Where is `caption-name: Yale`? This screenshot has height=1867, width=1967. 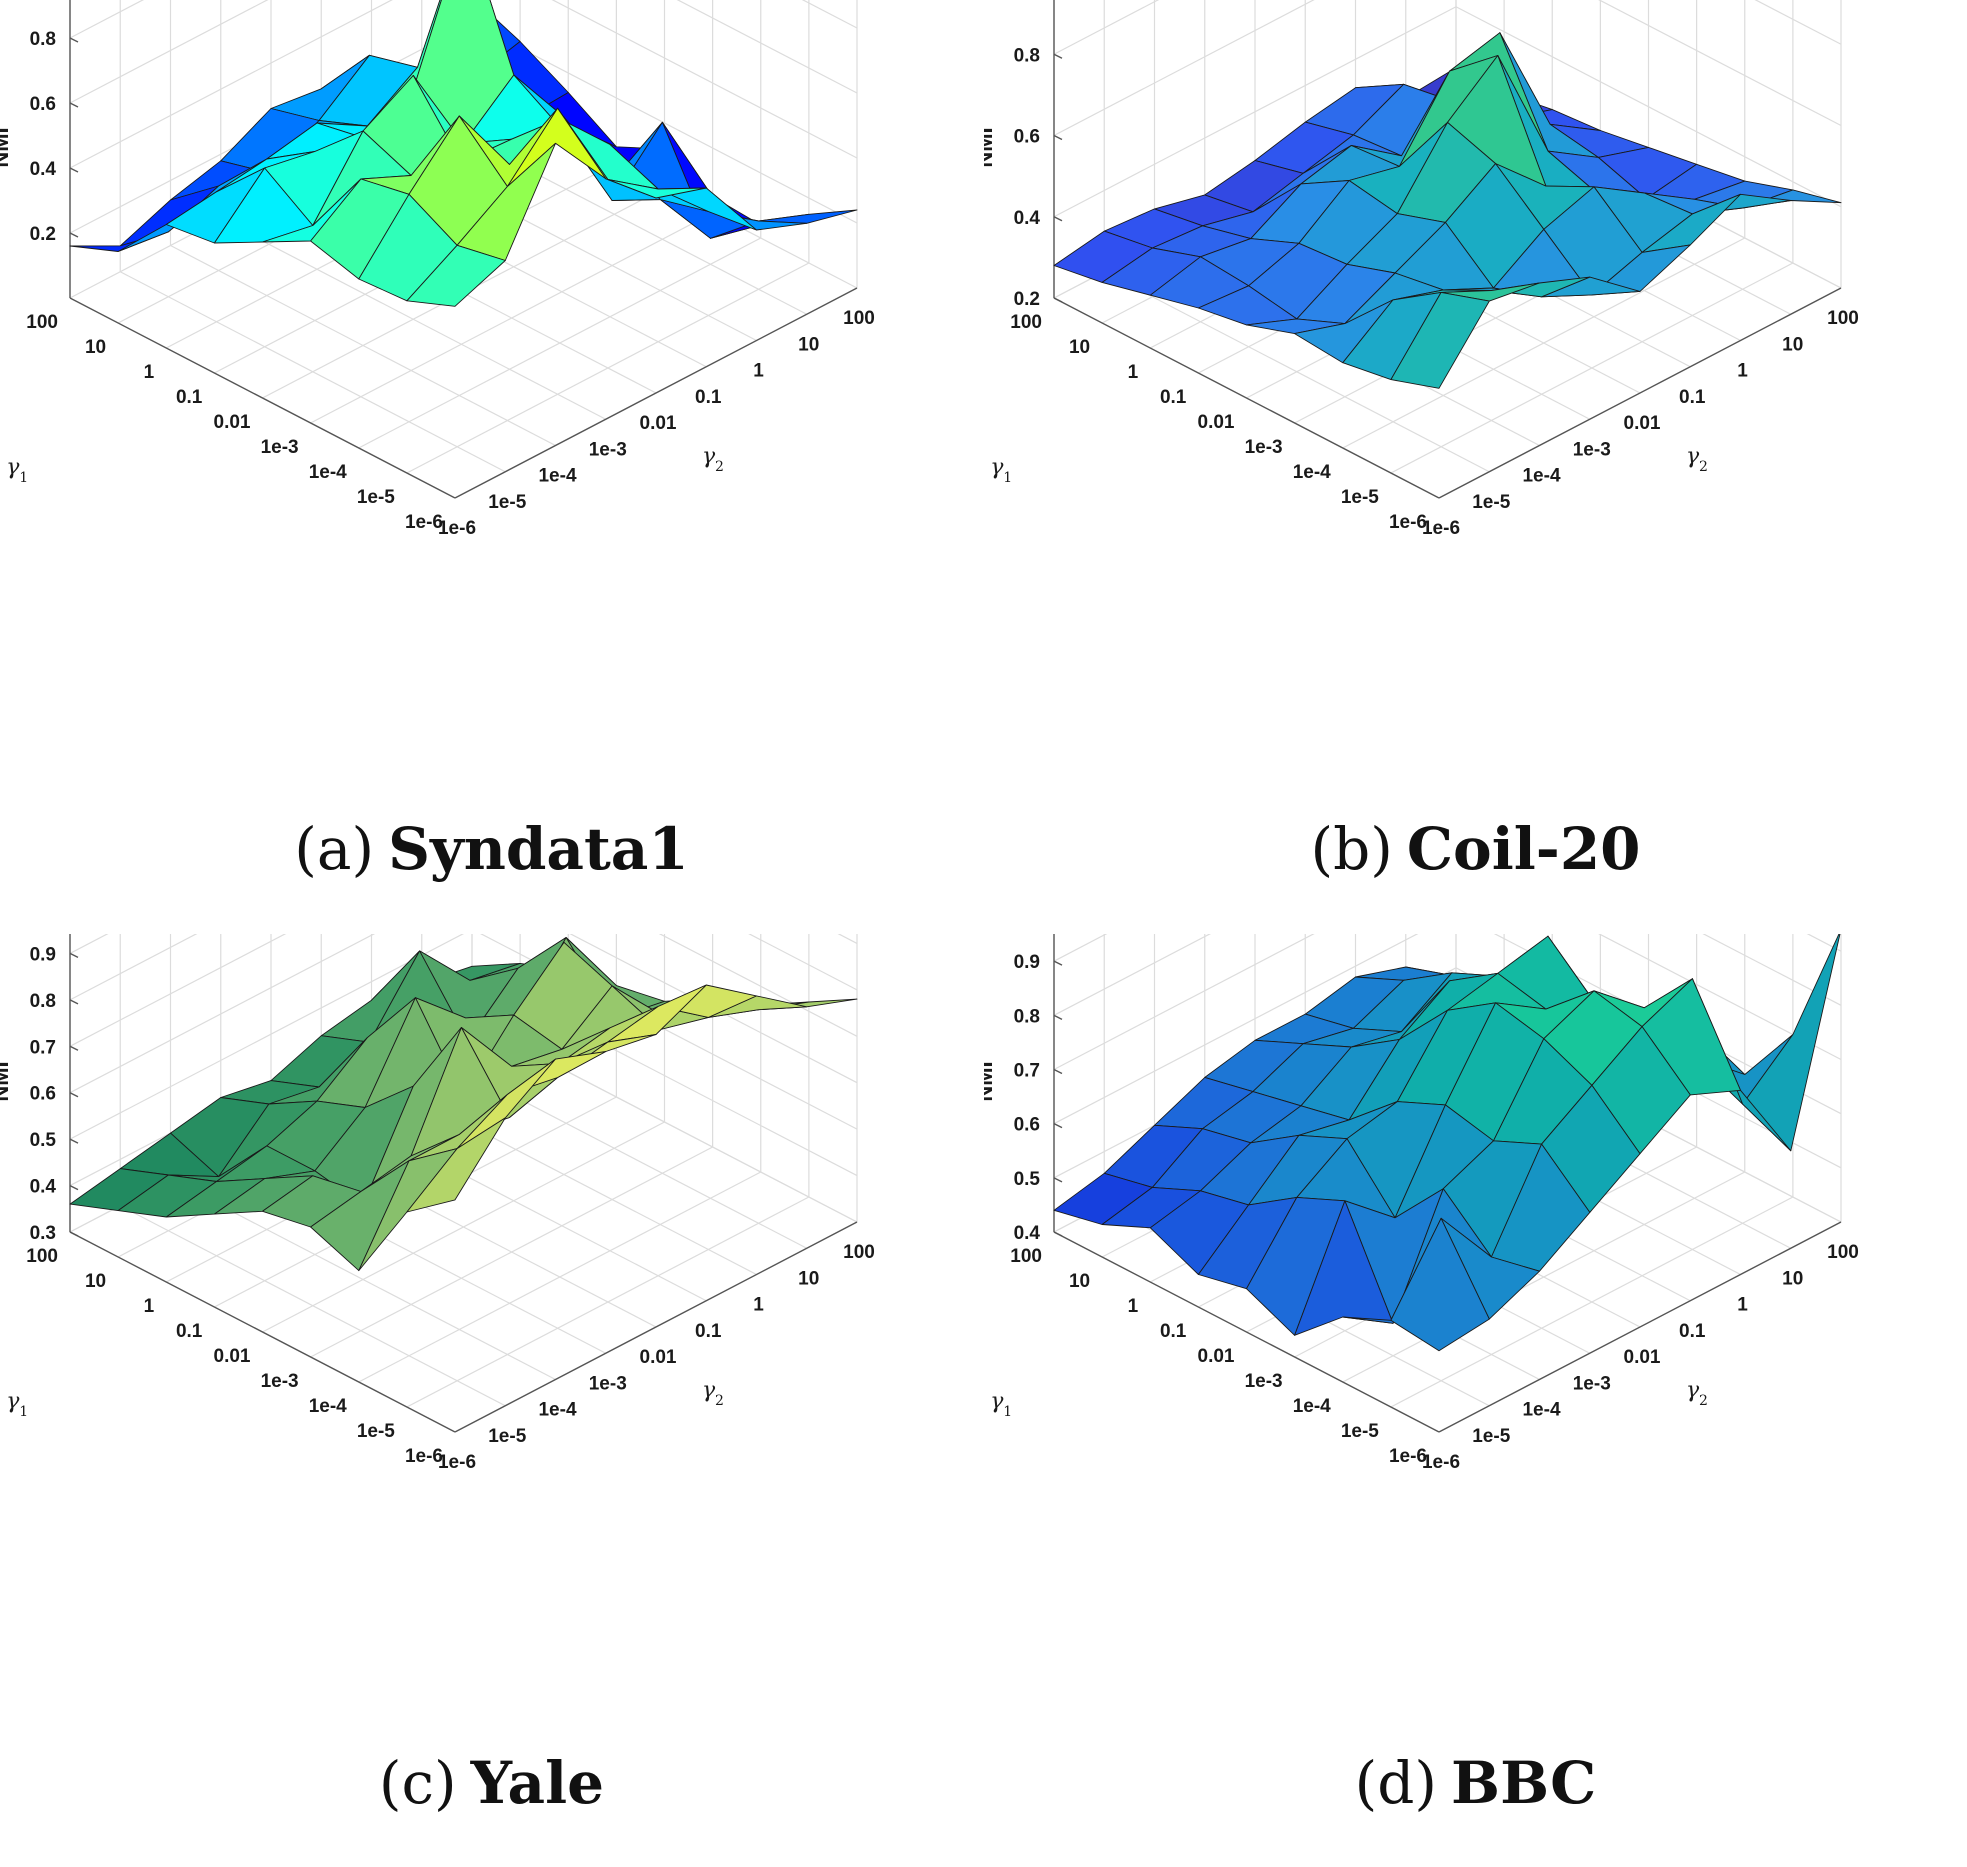 caption-name: Yale is located at coordinates (537, 1783).